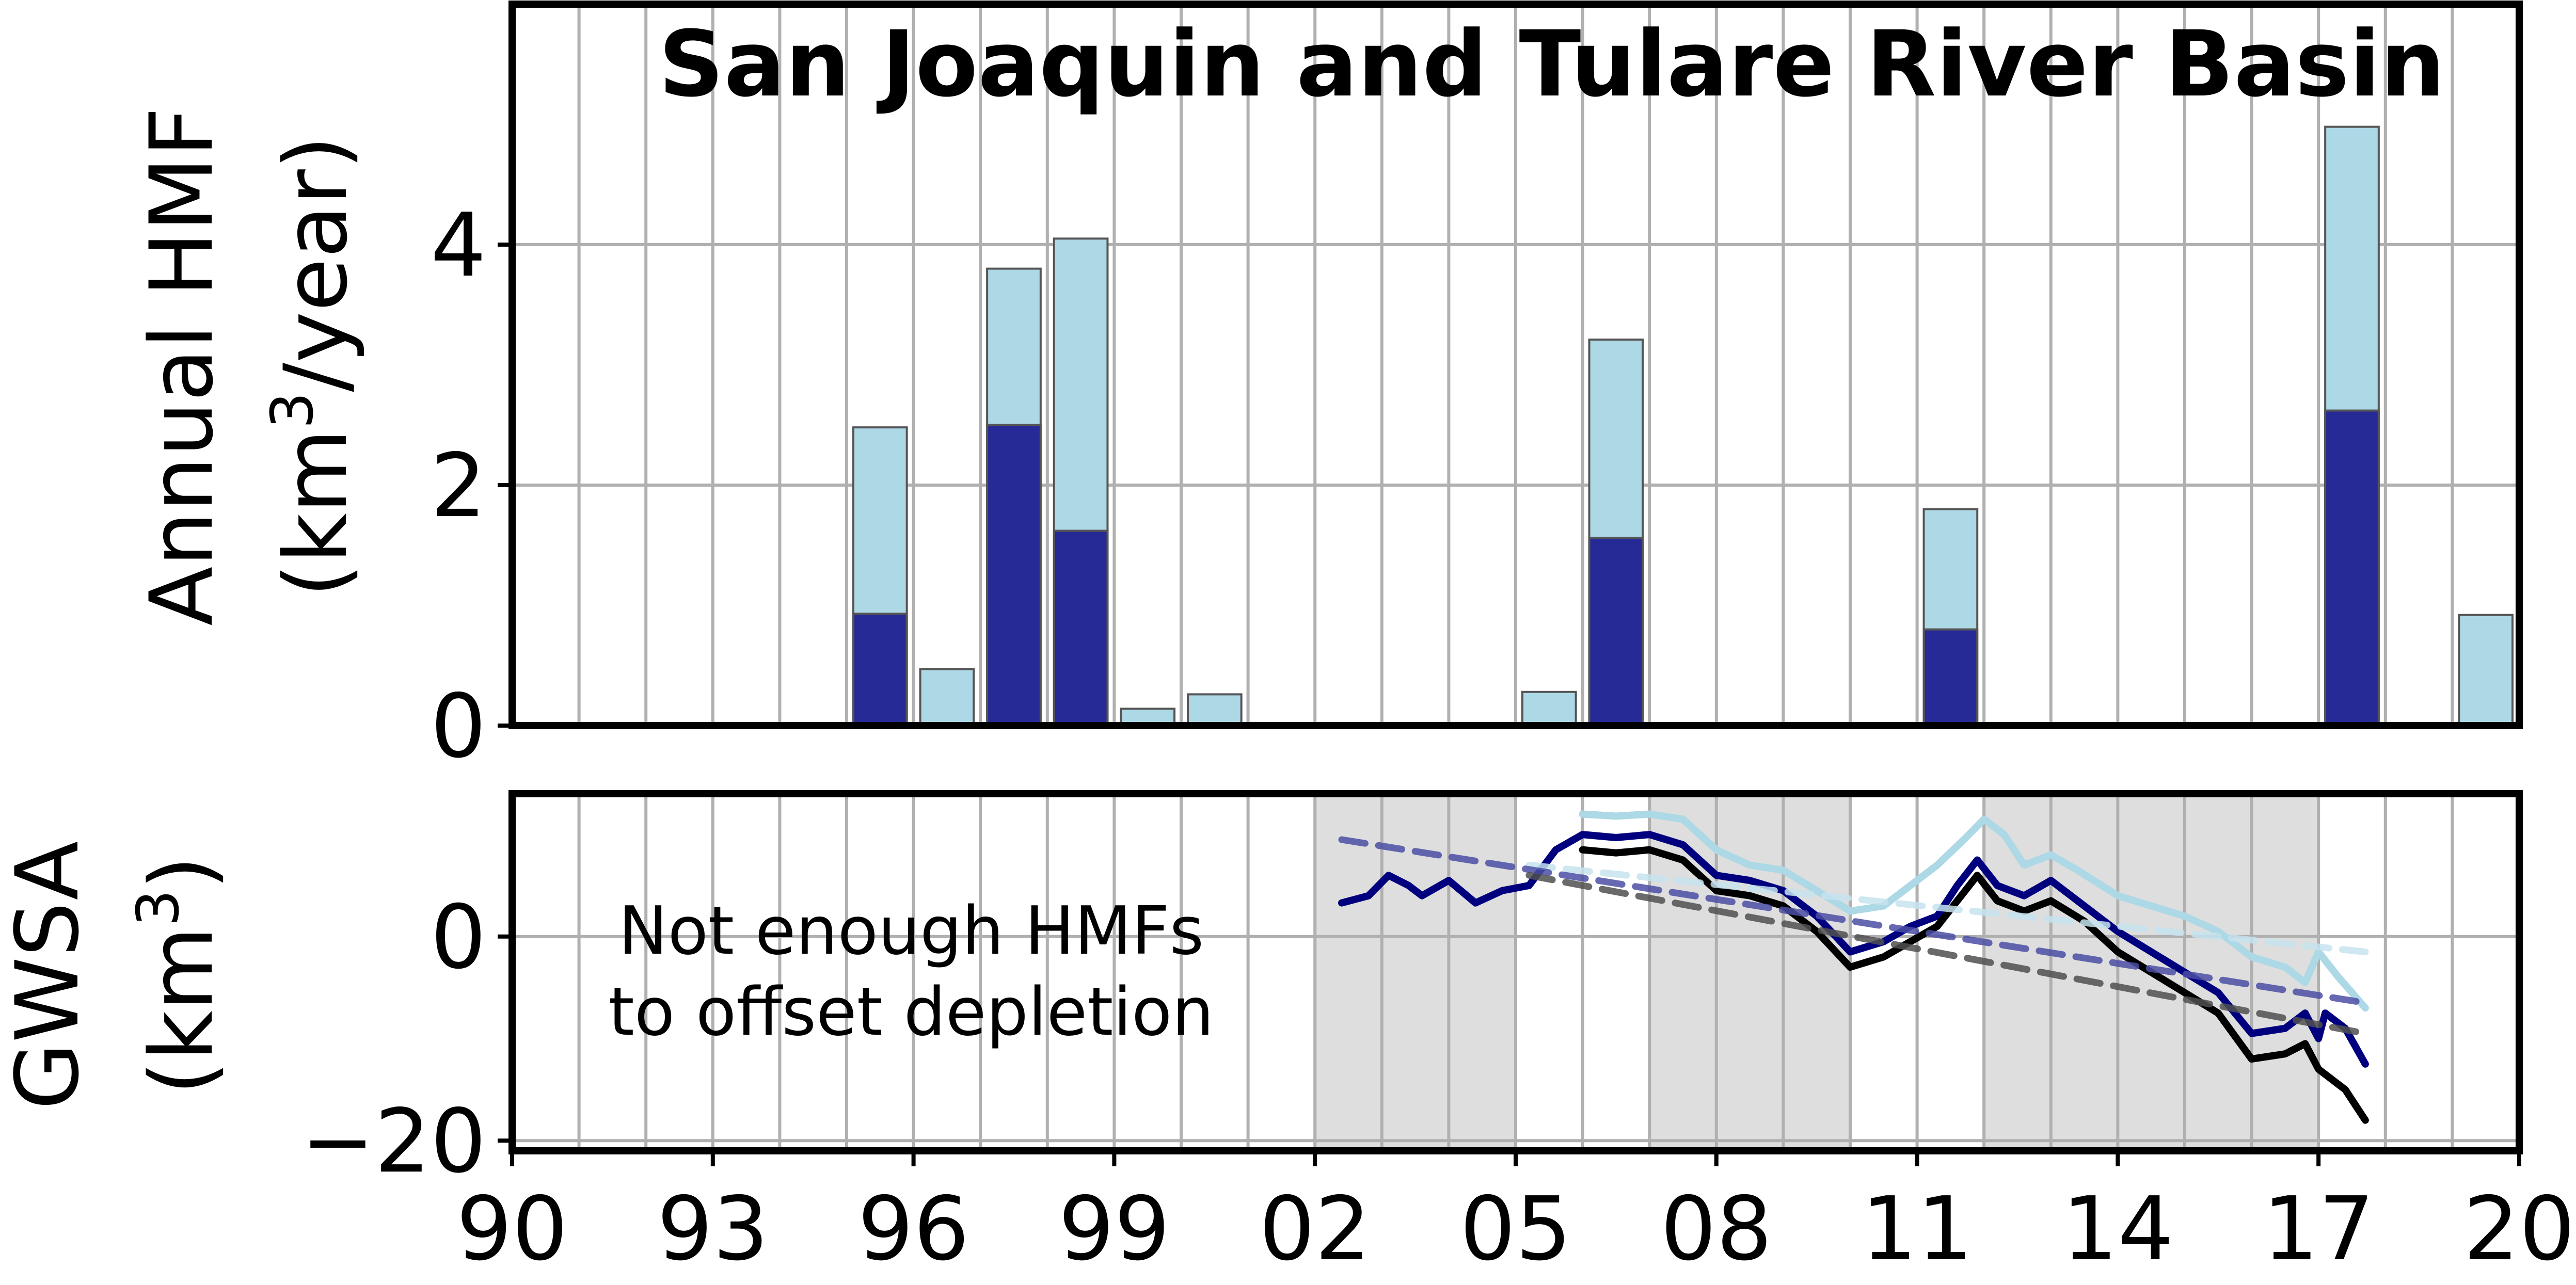  What do you see at coordinates (158, 908) in the screenshot?
I see `gwsa-y-axis-unit-sup: 3` at bounding box center [158, 908].